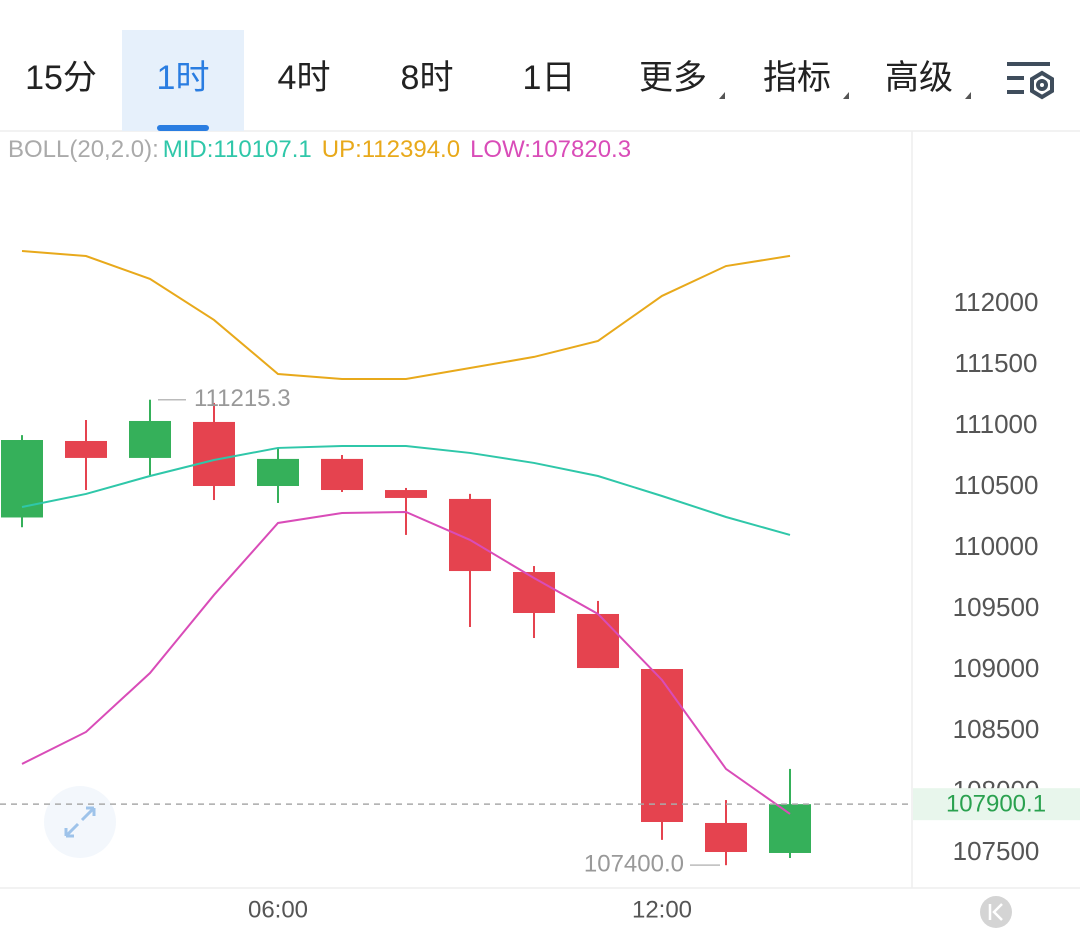 The image size is (1080, 931). What do you see at coordinates (996, 851) in the screenshot?
I see `y-tick-label: 107500` at bounding box center [996, 851].